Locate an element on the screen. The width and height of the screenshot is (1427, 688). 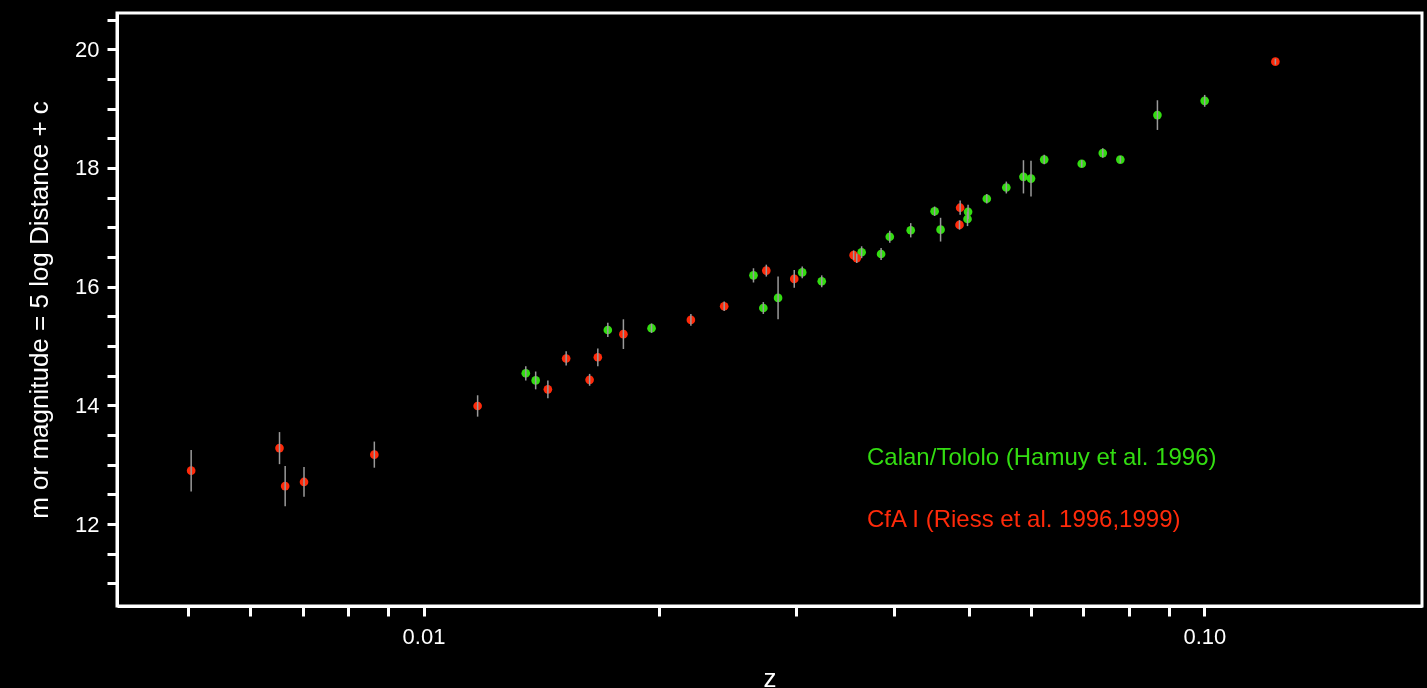
text: Calan/Tololo (Hamuy et al. 1996) is located at coordinates (1042, 456).